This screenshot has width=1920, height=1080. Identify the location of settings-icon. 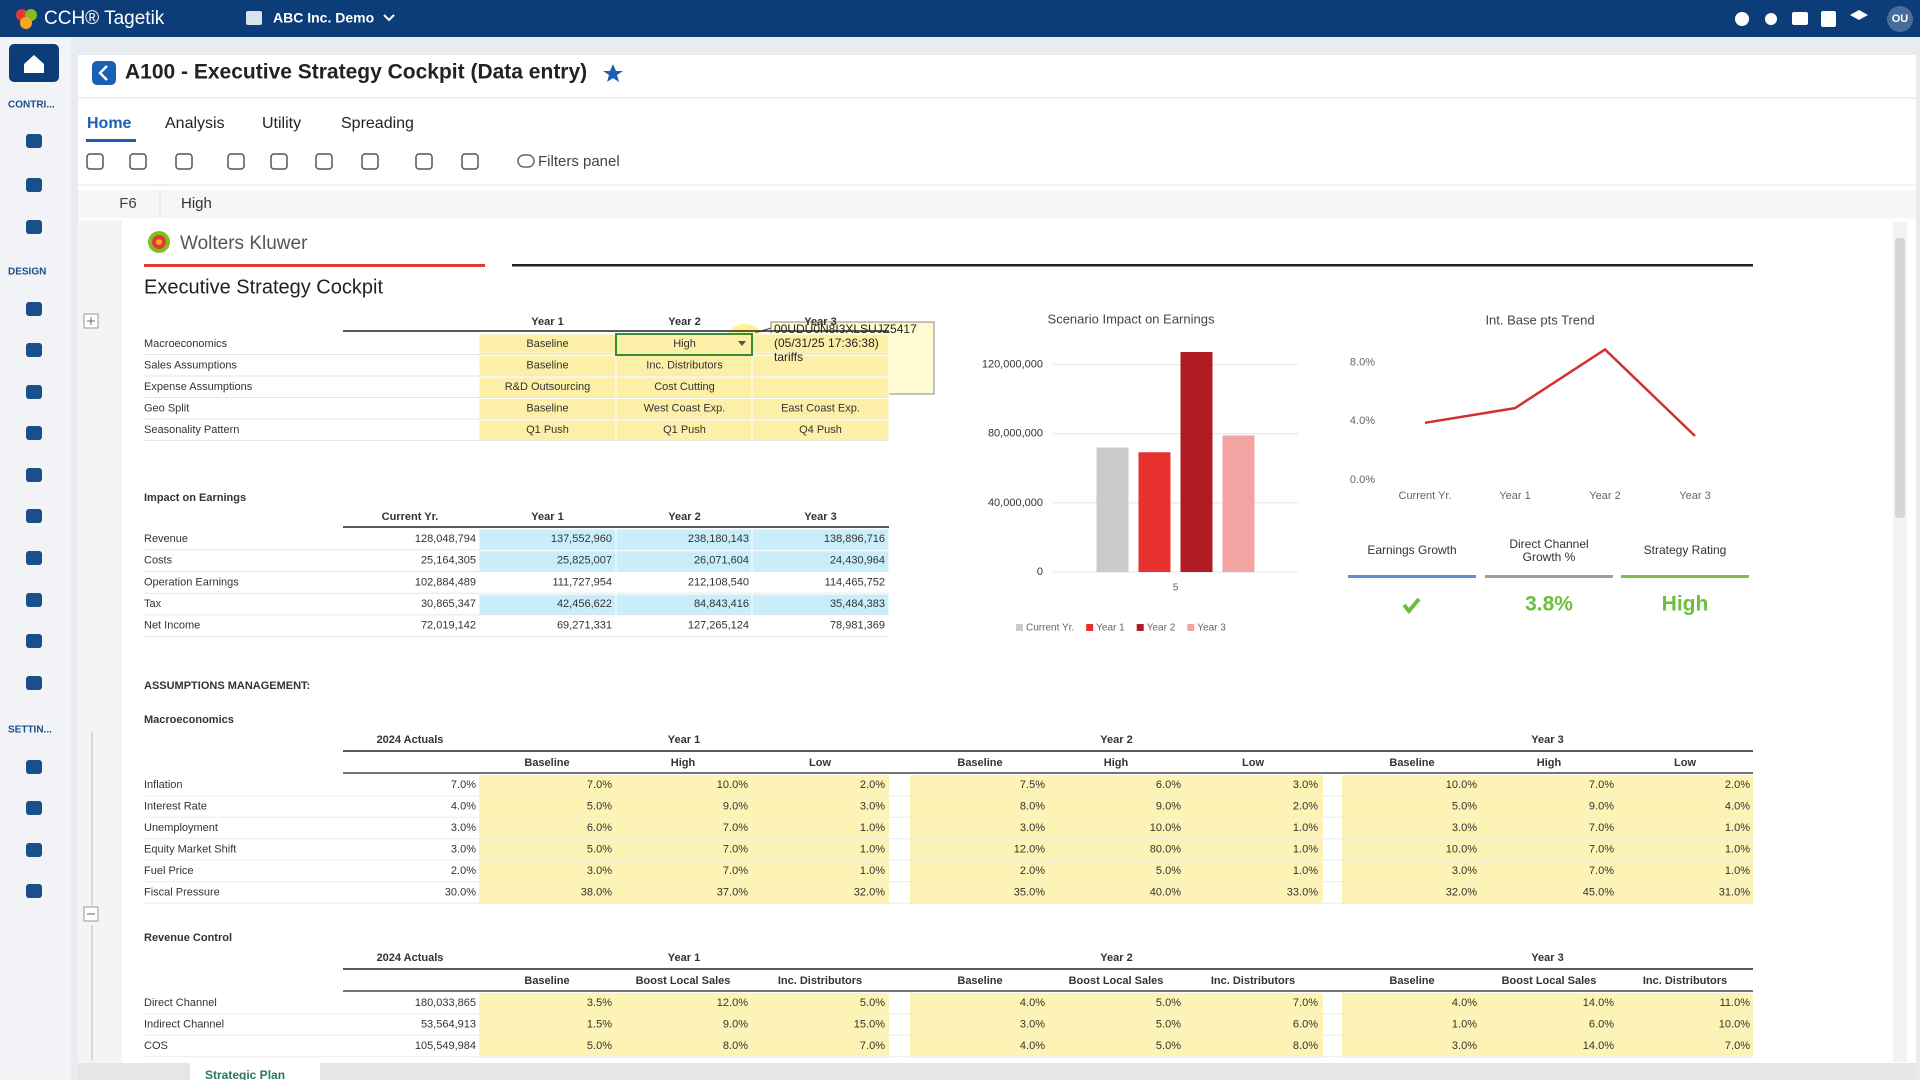
(1771, 19).